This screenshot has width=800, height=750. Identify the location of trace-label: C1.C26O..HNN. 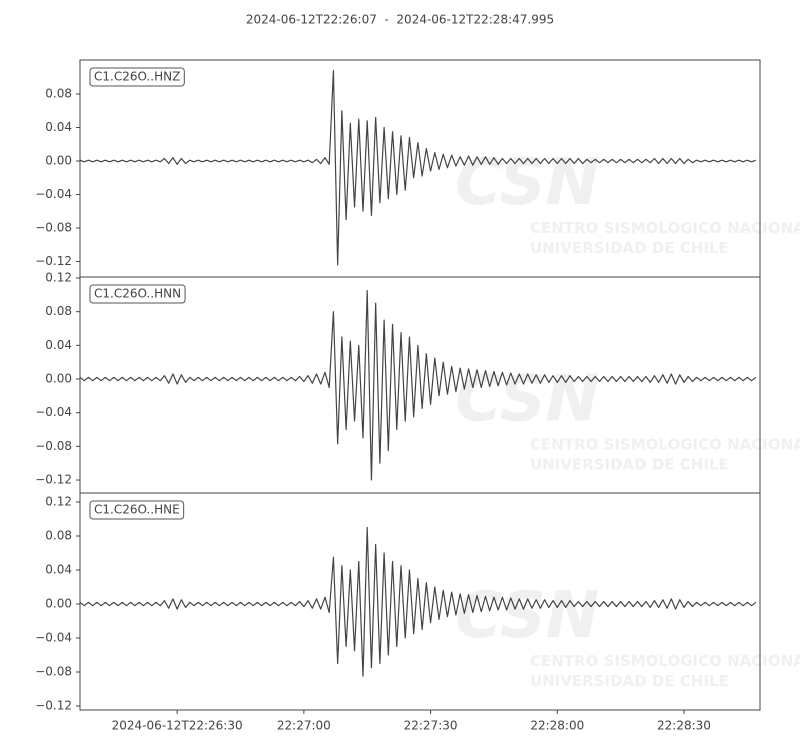
(137, 294).